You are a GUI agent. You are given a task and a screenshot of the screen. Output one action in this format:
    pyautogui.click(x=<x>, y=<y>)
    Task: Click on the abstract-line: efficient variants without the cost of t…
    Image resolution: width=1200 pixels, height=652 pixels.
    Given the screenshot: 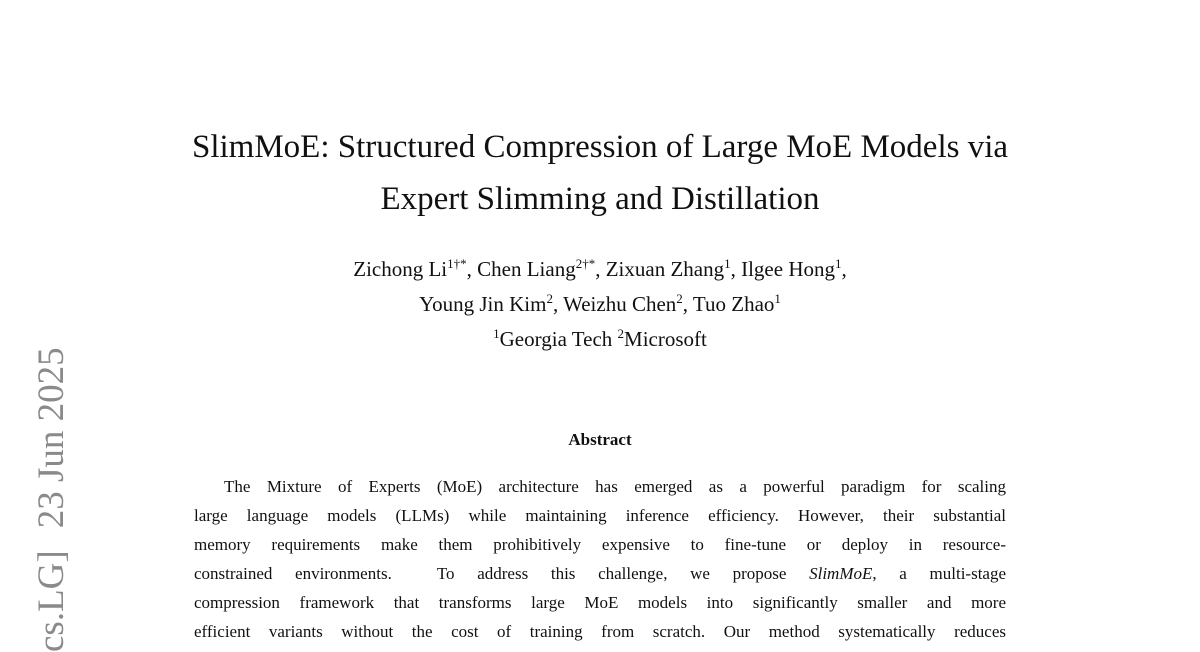 What is the action you would take?
    pyautogui.click(x=600, y=631)
    